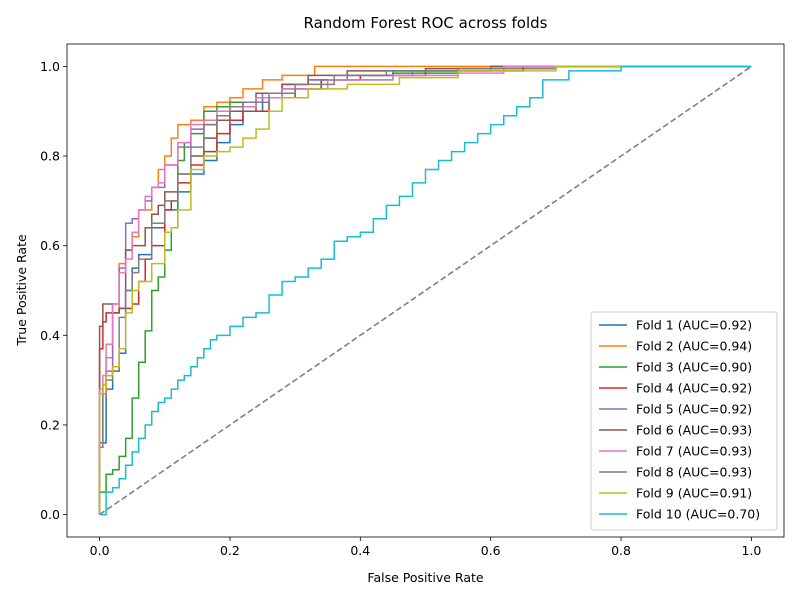  Describe the element at coordinates (698, 514) in the screenshot. I see `legend-label-fold-10: Fold 10 (AUC=0.70)` at that location.